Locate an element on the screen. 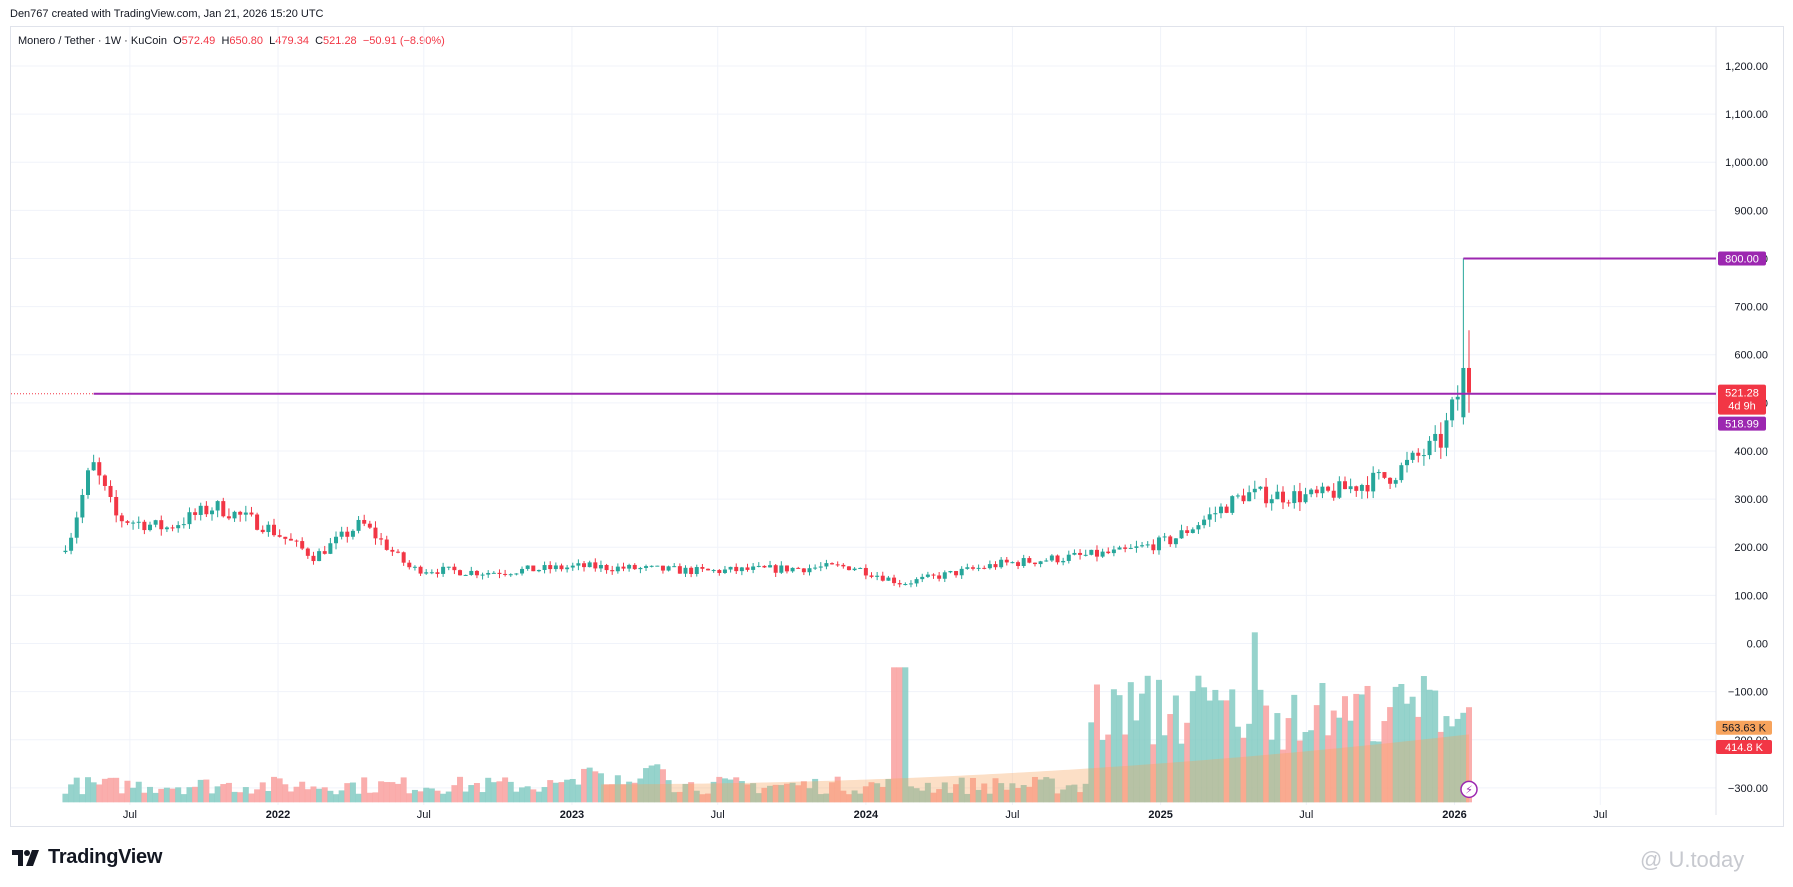  lightning-icon is located at coordinates (1469, 789).